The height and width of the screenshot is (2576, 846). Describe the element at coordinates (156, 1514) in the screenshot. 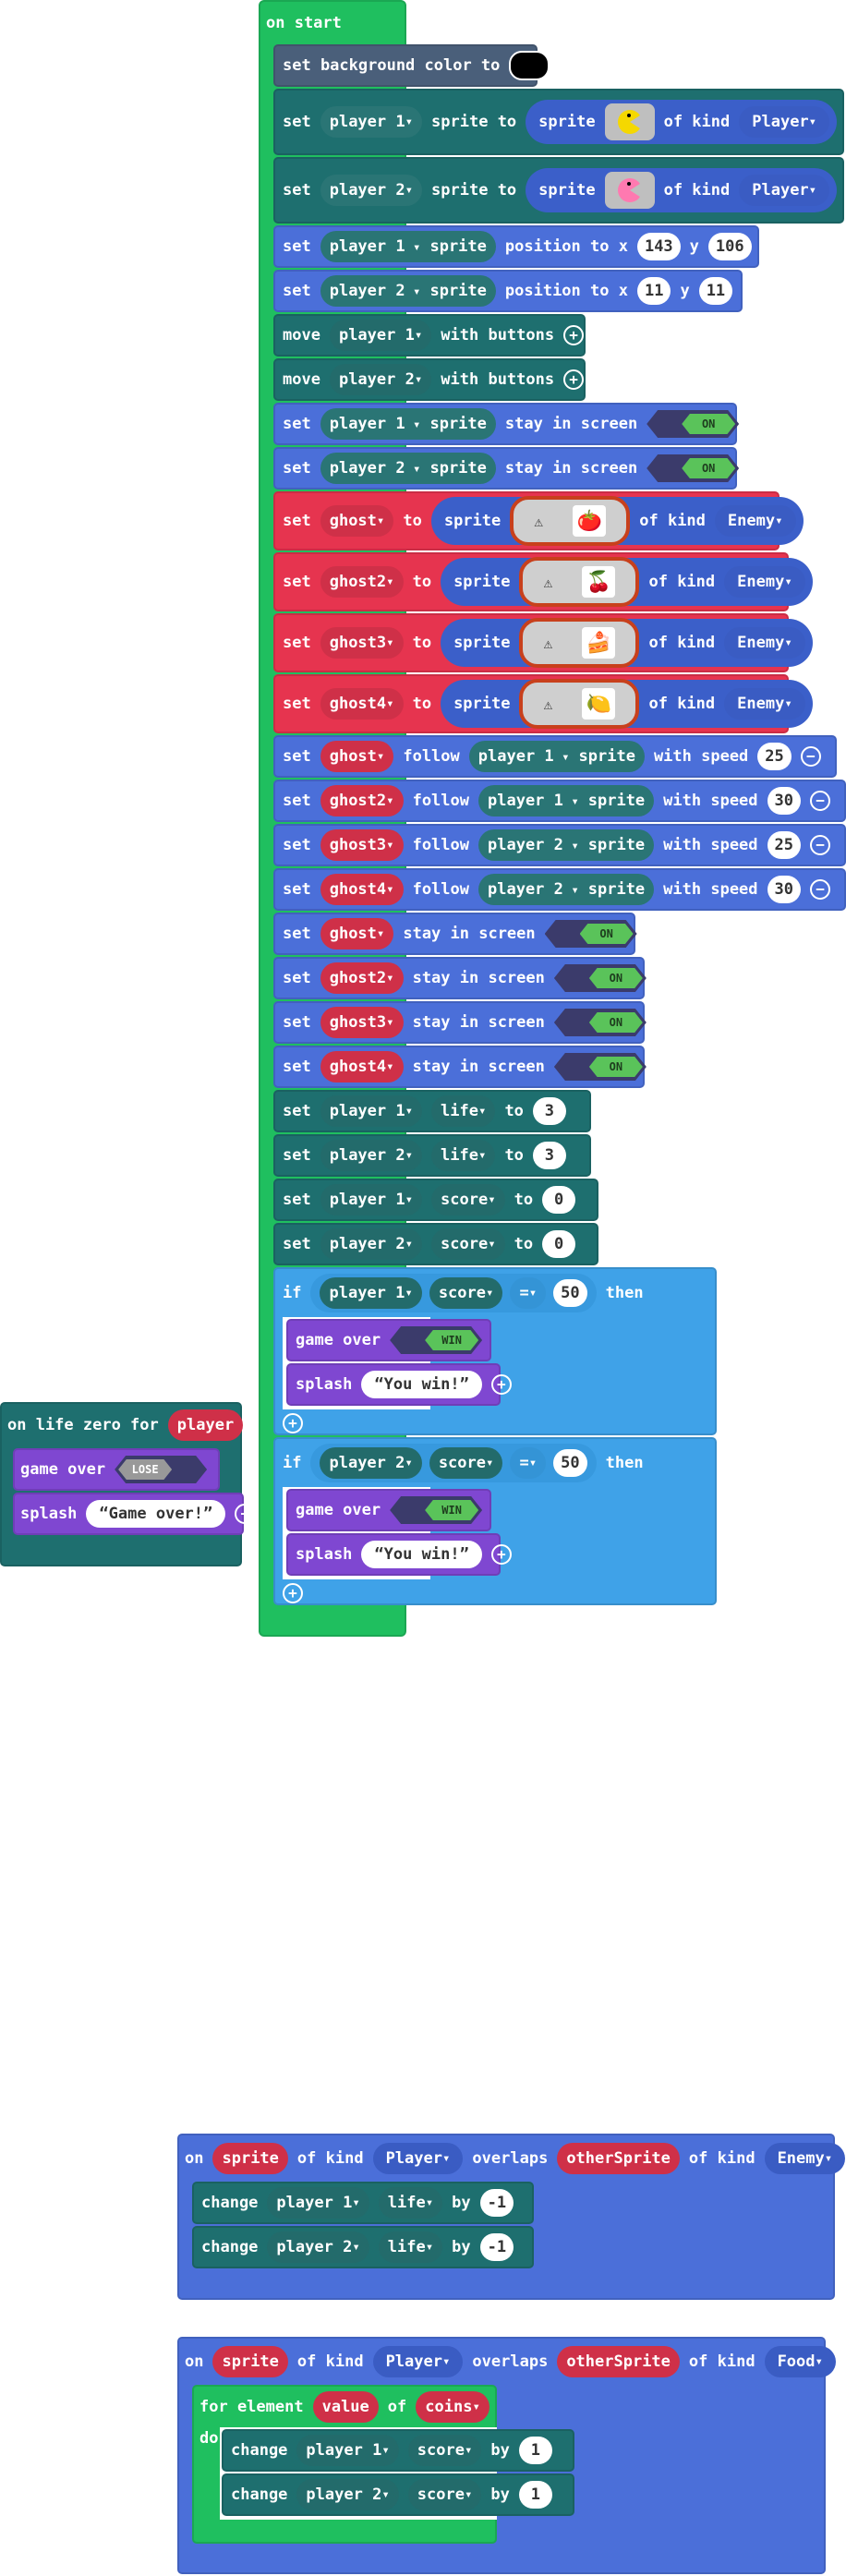

I see `splash-text-input: “Game over!”` at that location.